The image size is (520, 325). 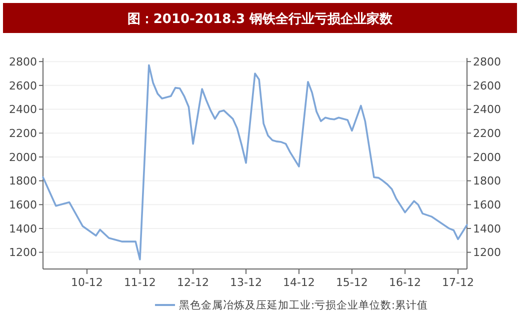 I want to click on y2-tick-label: 2400, so click(x=487, y=109).